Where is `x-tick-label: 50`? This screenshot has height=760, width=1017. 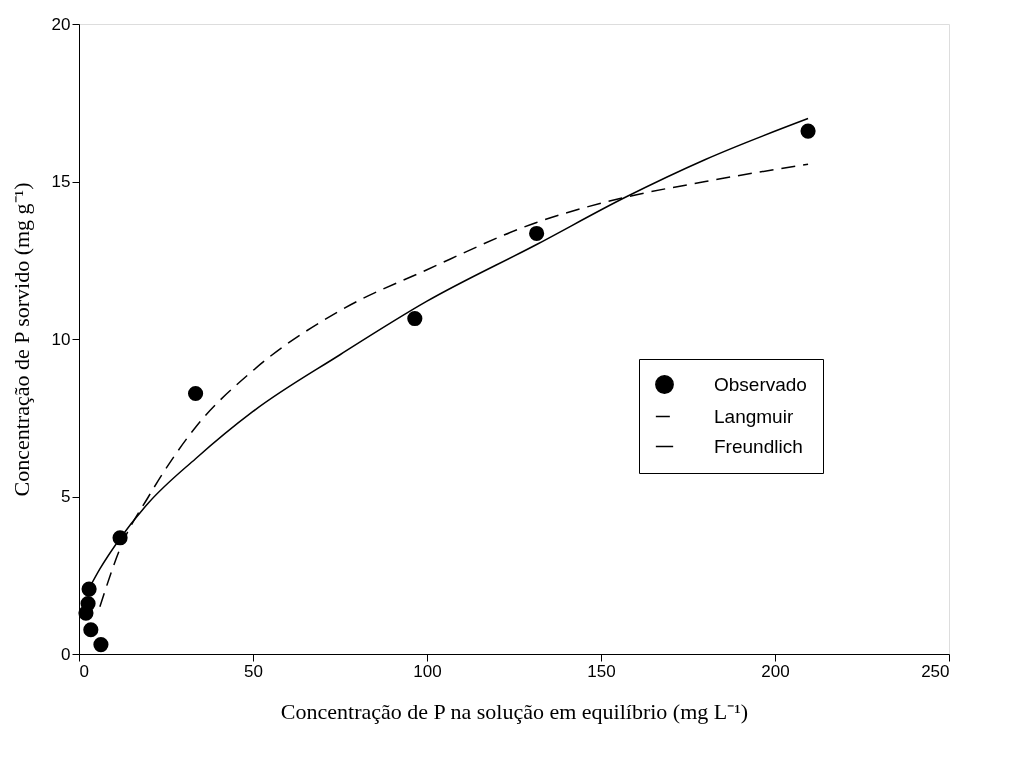 x-tick-label: 50 is located at coordinates (253, 671).